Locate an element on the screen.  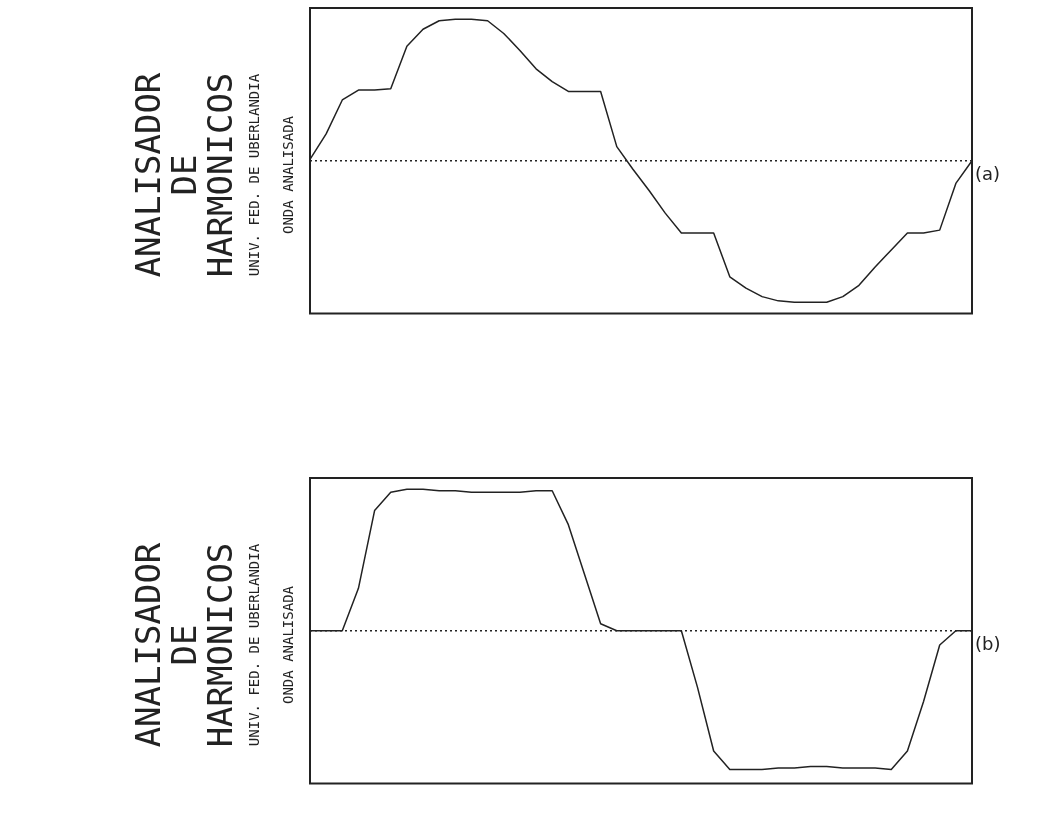
text: (a) is located at coordinates (988, 173).